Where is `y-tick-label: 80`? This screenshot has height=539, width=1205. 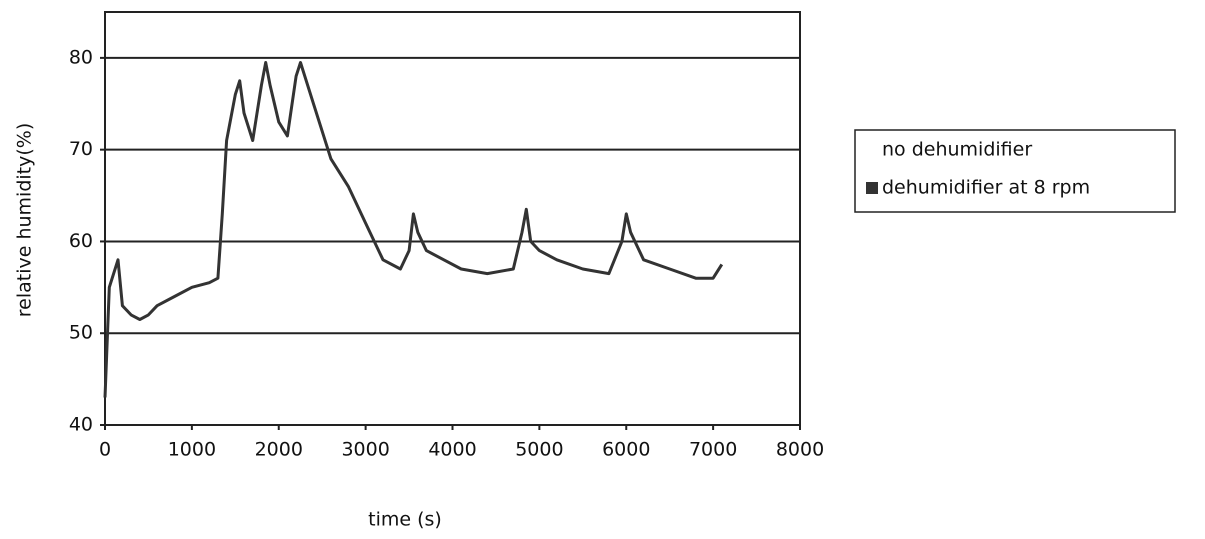 y-tick-label: 80 is located at coordinates (81, 57).